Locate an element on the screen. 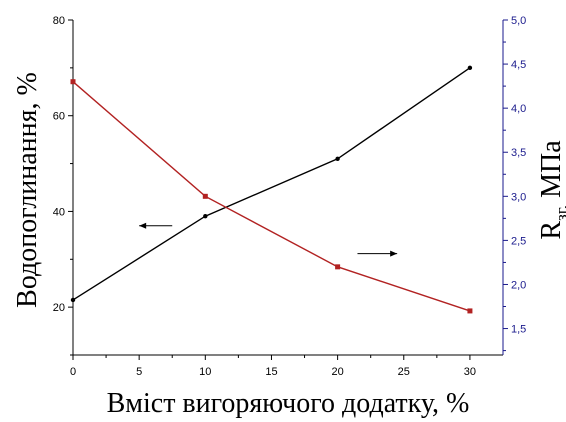 The height and width of the screenshot is (422, 566). y-left-tick-label: 60 is located at coordinates (59, 117).